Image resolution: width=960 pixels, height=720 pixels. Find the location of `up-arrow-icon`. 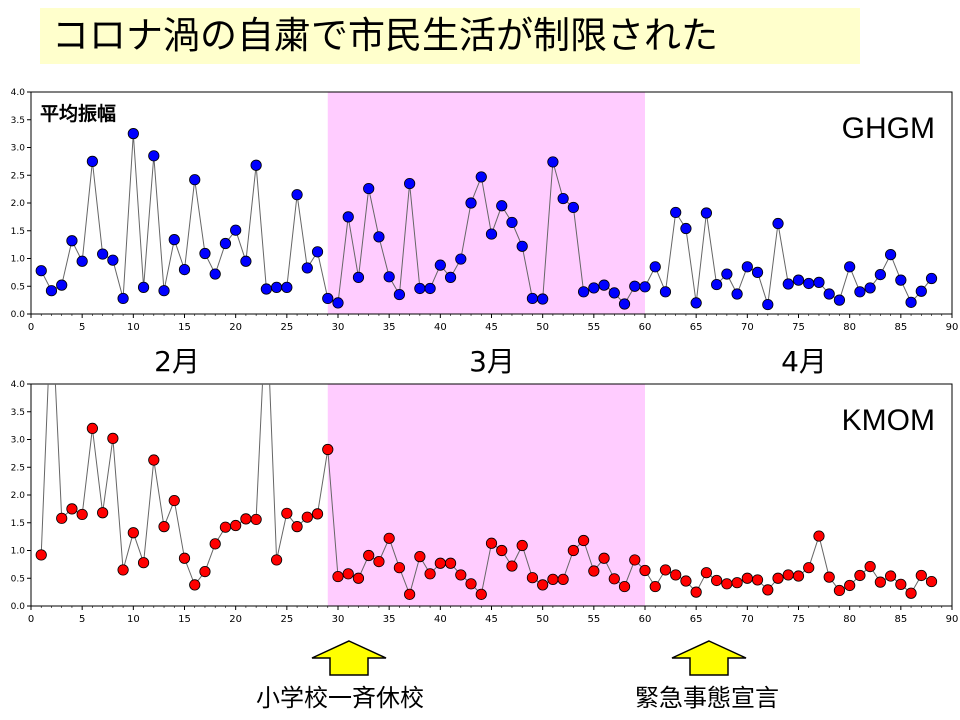

up-arrow-icon is located at coordinates (709, 658).